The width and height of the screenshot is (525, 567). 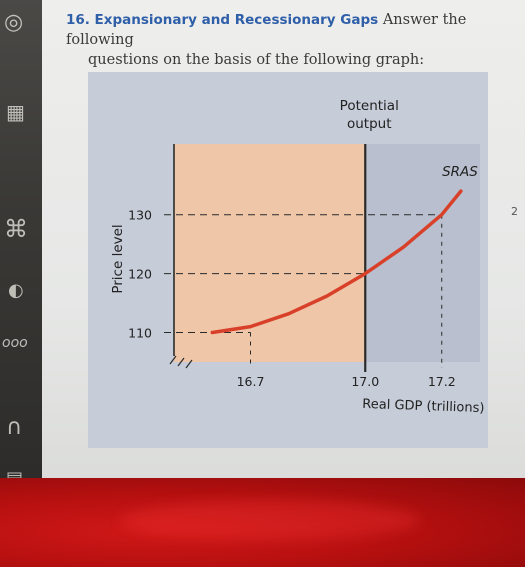 What do you see at coordinates (118, 258) in the screenshot?
I see `y-axis-label: Price level` at bounding box center [118, 258].